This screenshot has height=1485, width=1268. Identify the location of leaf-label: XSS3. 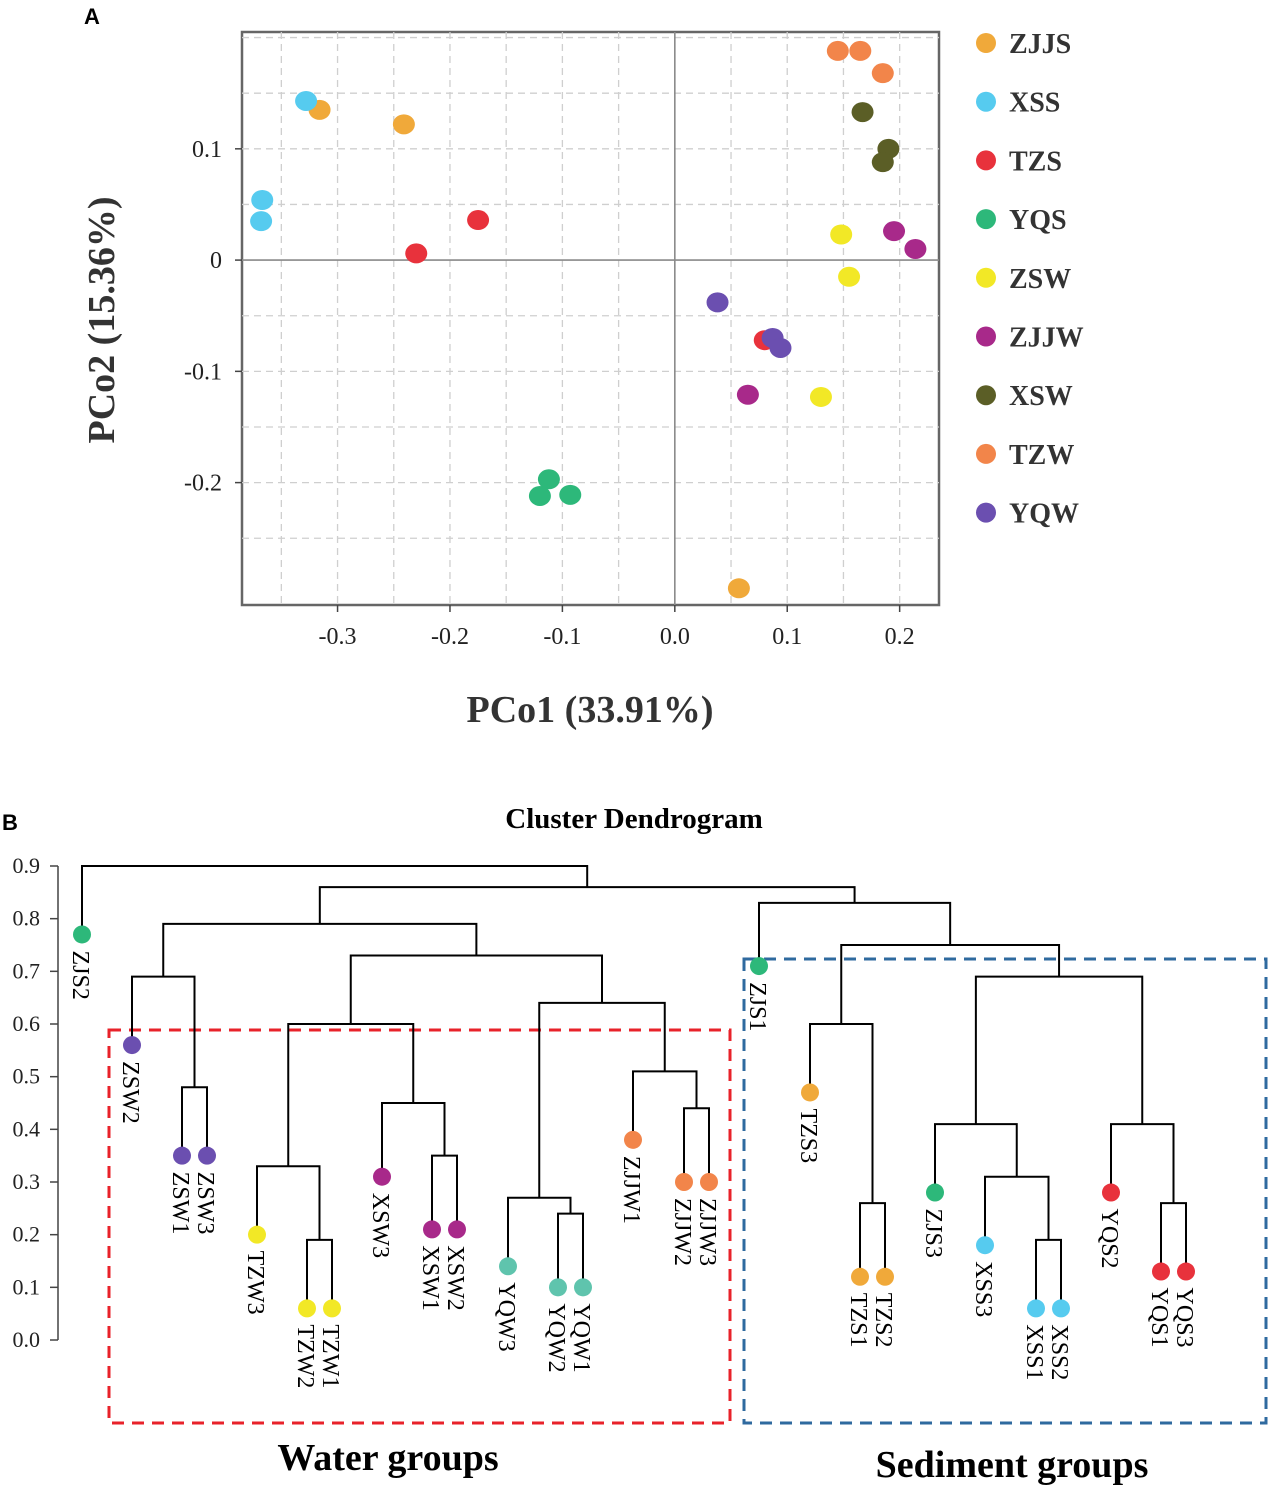
(983, 1289).